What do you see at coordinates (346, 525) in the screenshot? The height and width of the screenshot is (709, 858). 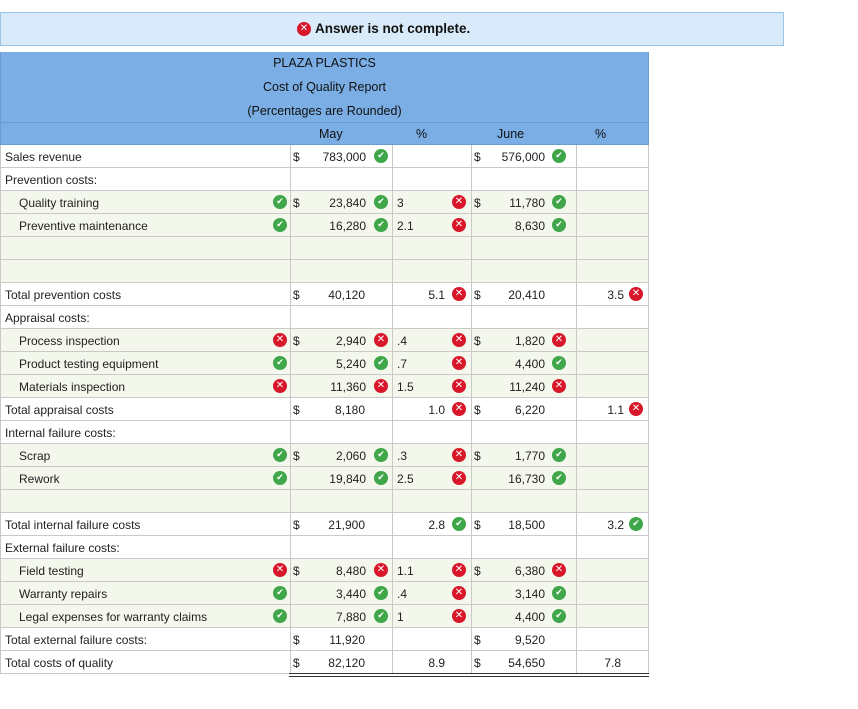 I see `may-amount: 21,900` at bounding box center [346, 525].